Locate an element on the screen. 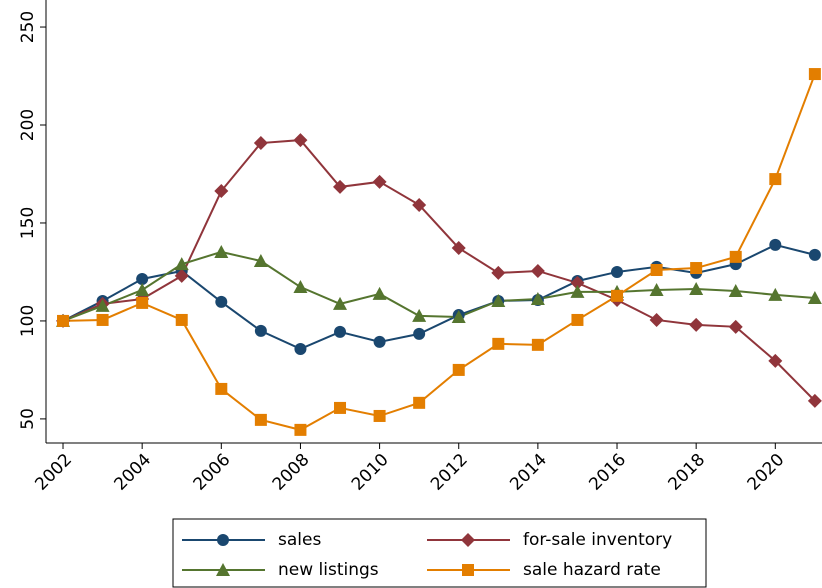 The height and width of the screenshot is (588, 822). x-tick-label: 2012 is located at coordinates (449, 472).